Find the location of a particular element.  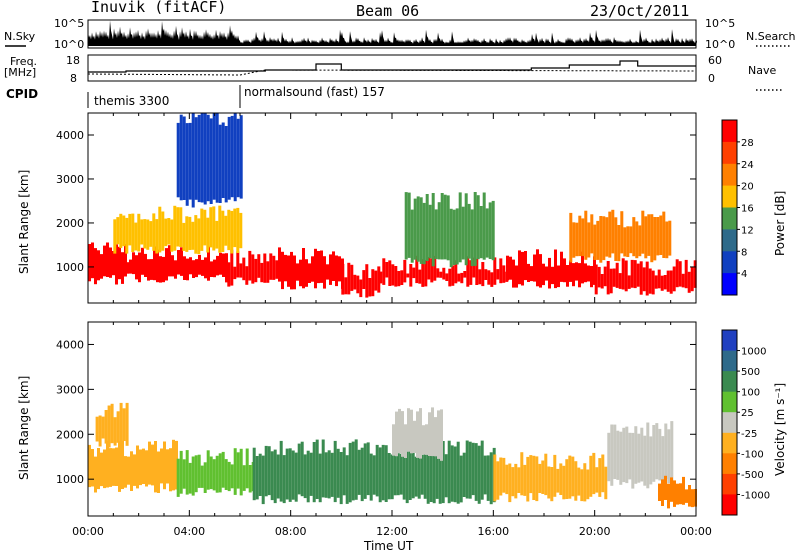

velocity-colorbar-tick-label: -100 is located at coordinates (752, 454).